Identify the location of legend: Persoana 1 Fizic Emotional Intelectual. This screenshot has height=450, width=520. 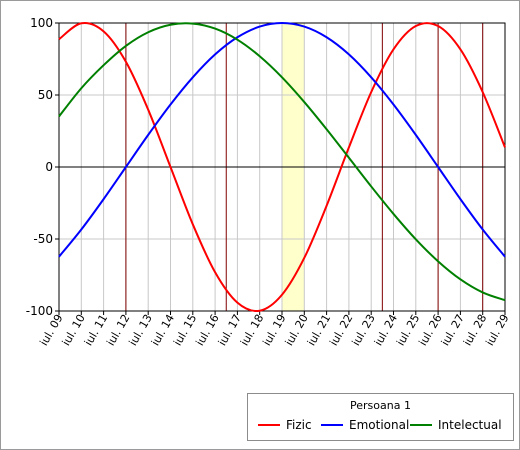
(380, 417).